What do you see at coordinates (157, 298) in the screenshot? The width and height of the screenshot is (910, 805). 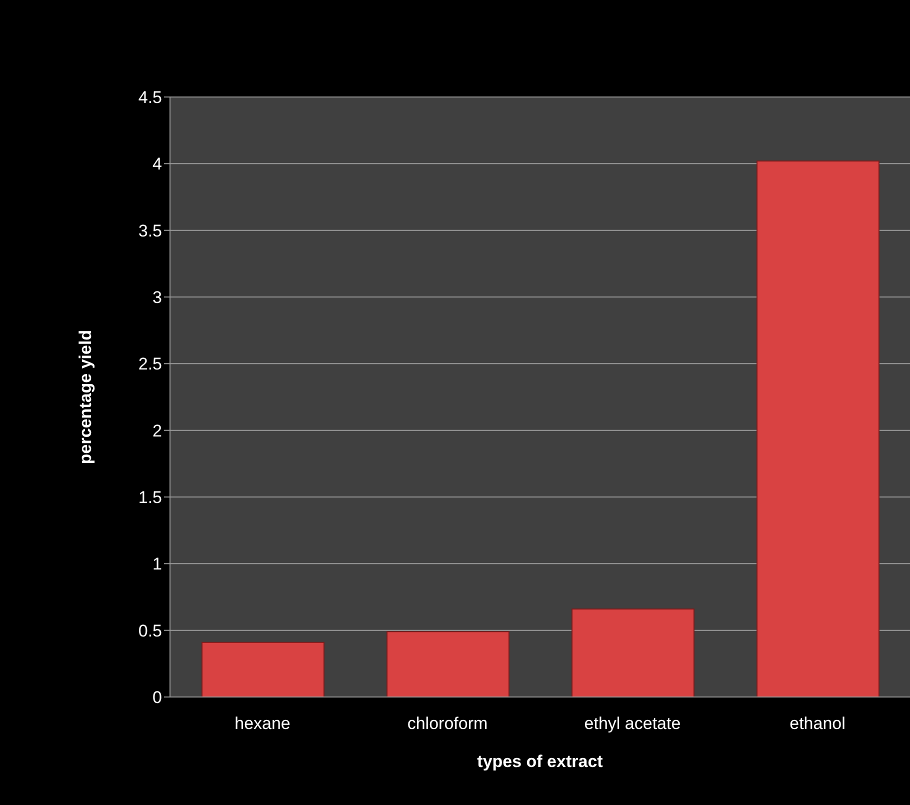 I see `y-tick-label: 3` at bounding box center [157, 298].